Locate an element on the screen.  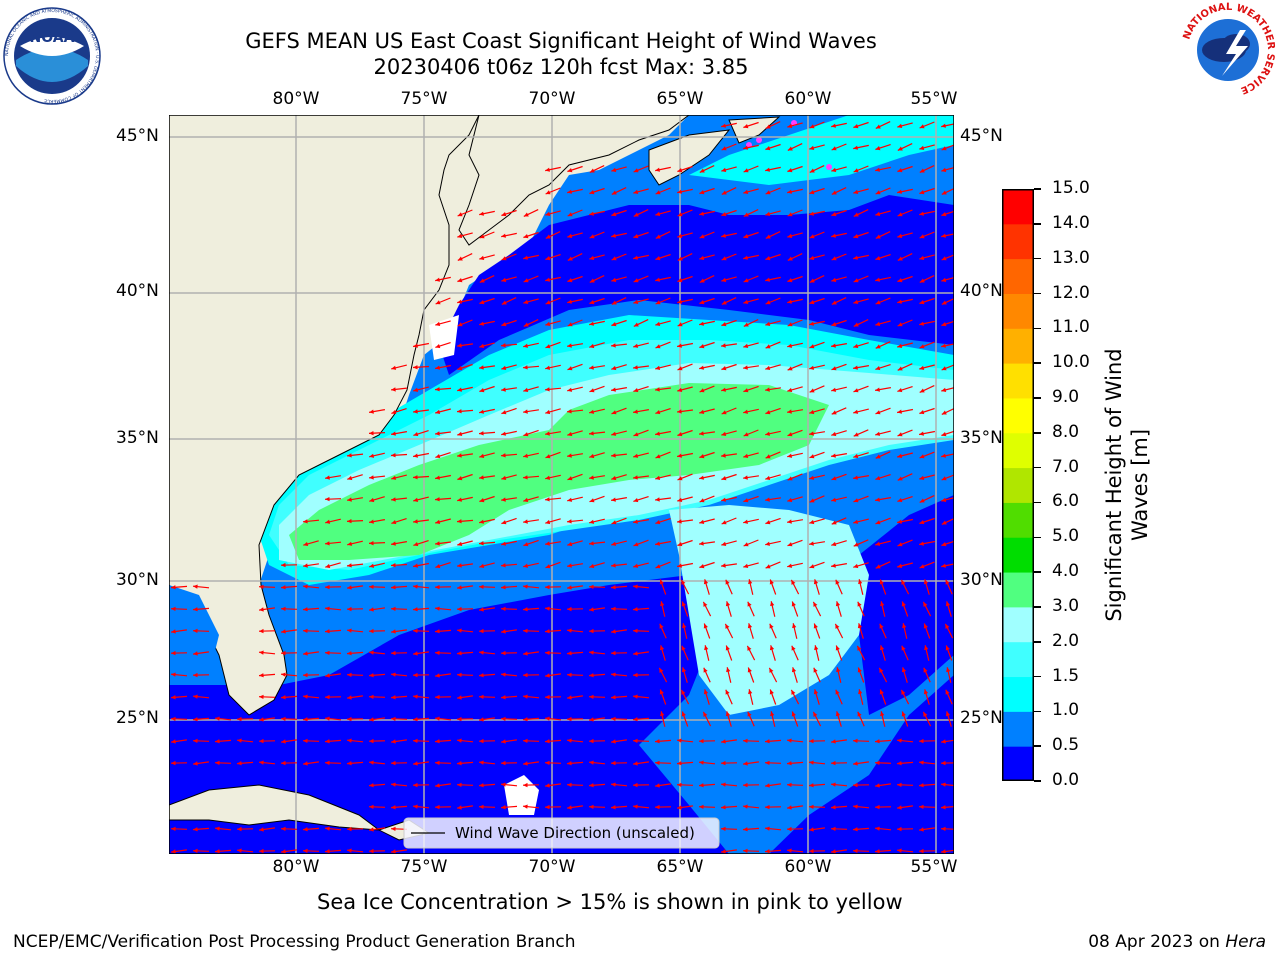
lon-label-top-80w: 80°W is located at coordinates (296, 99).